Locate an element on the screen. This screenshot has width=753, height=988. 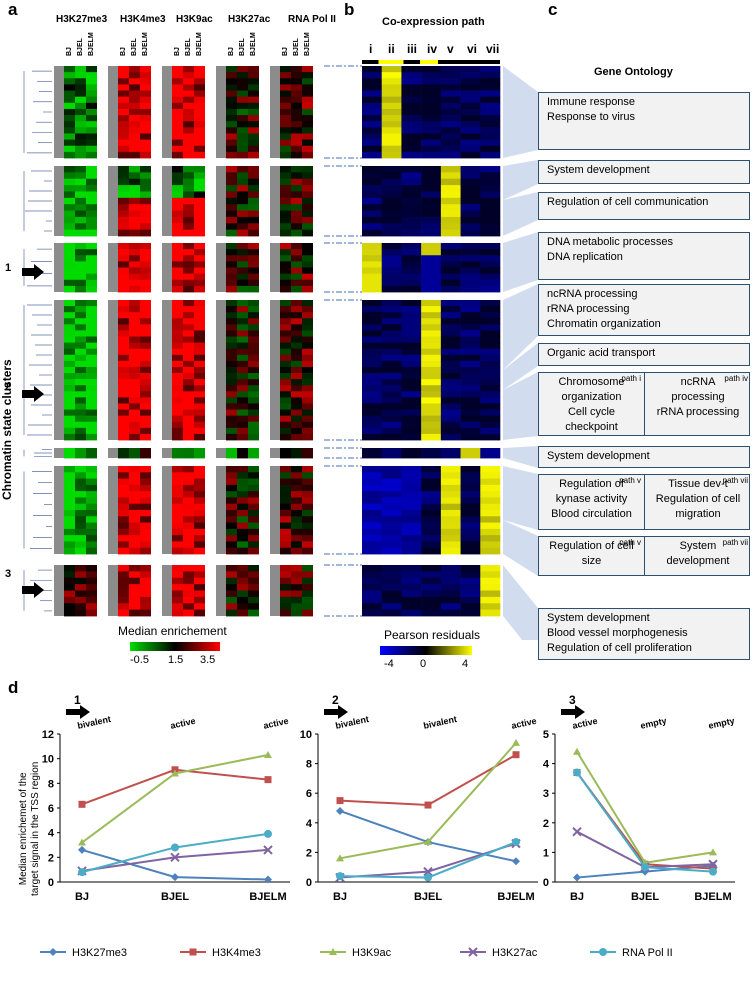
go-box: System development is located at coordinates (644, 457).